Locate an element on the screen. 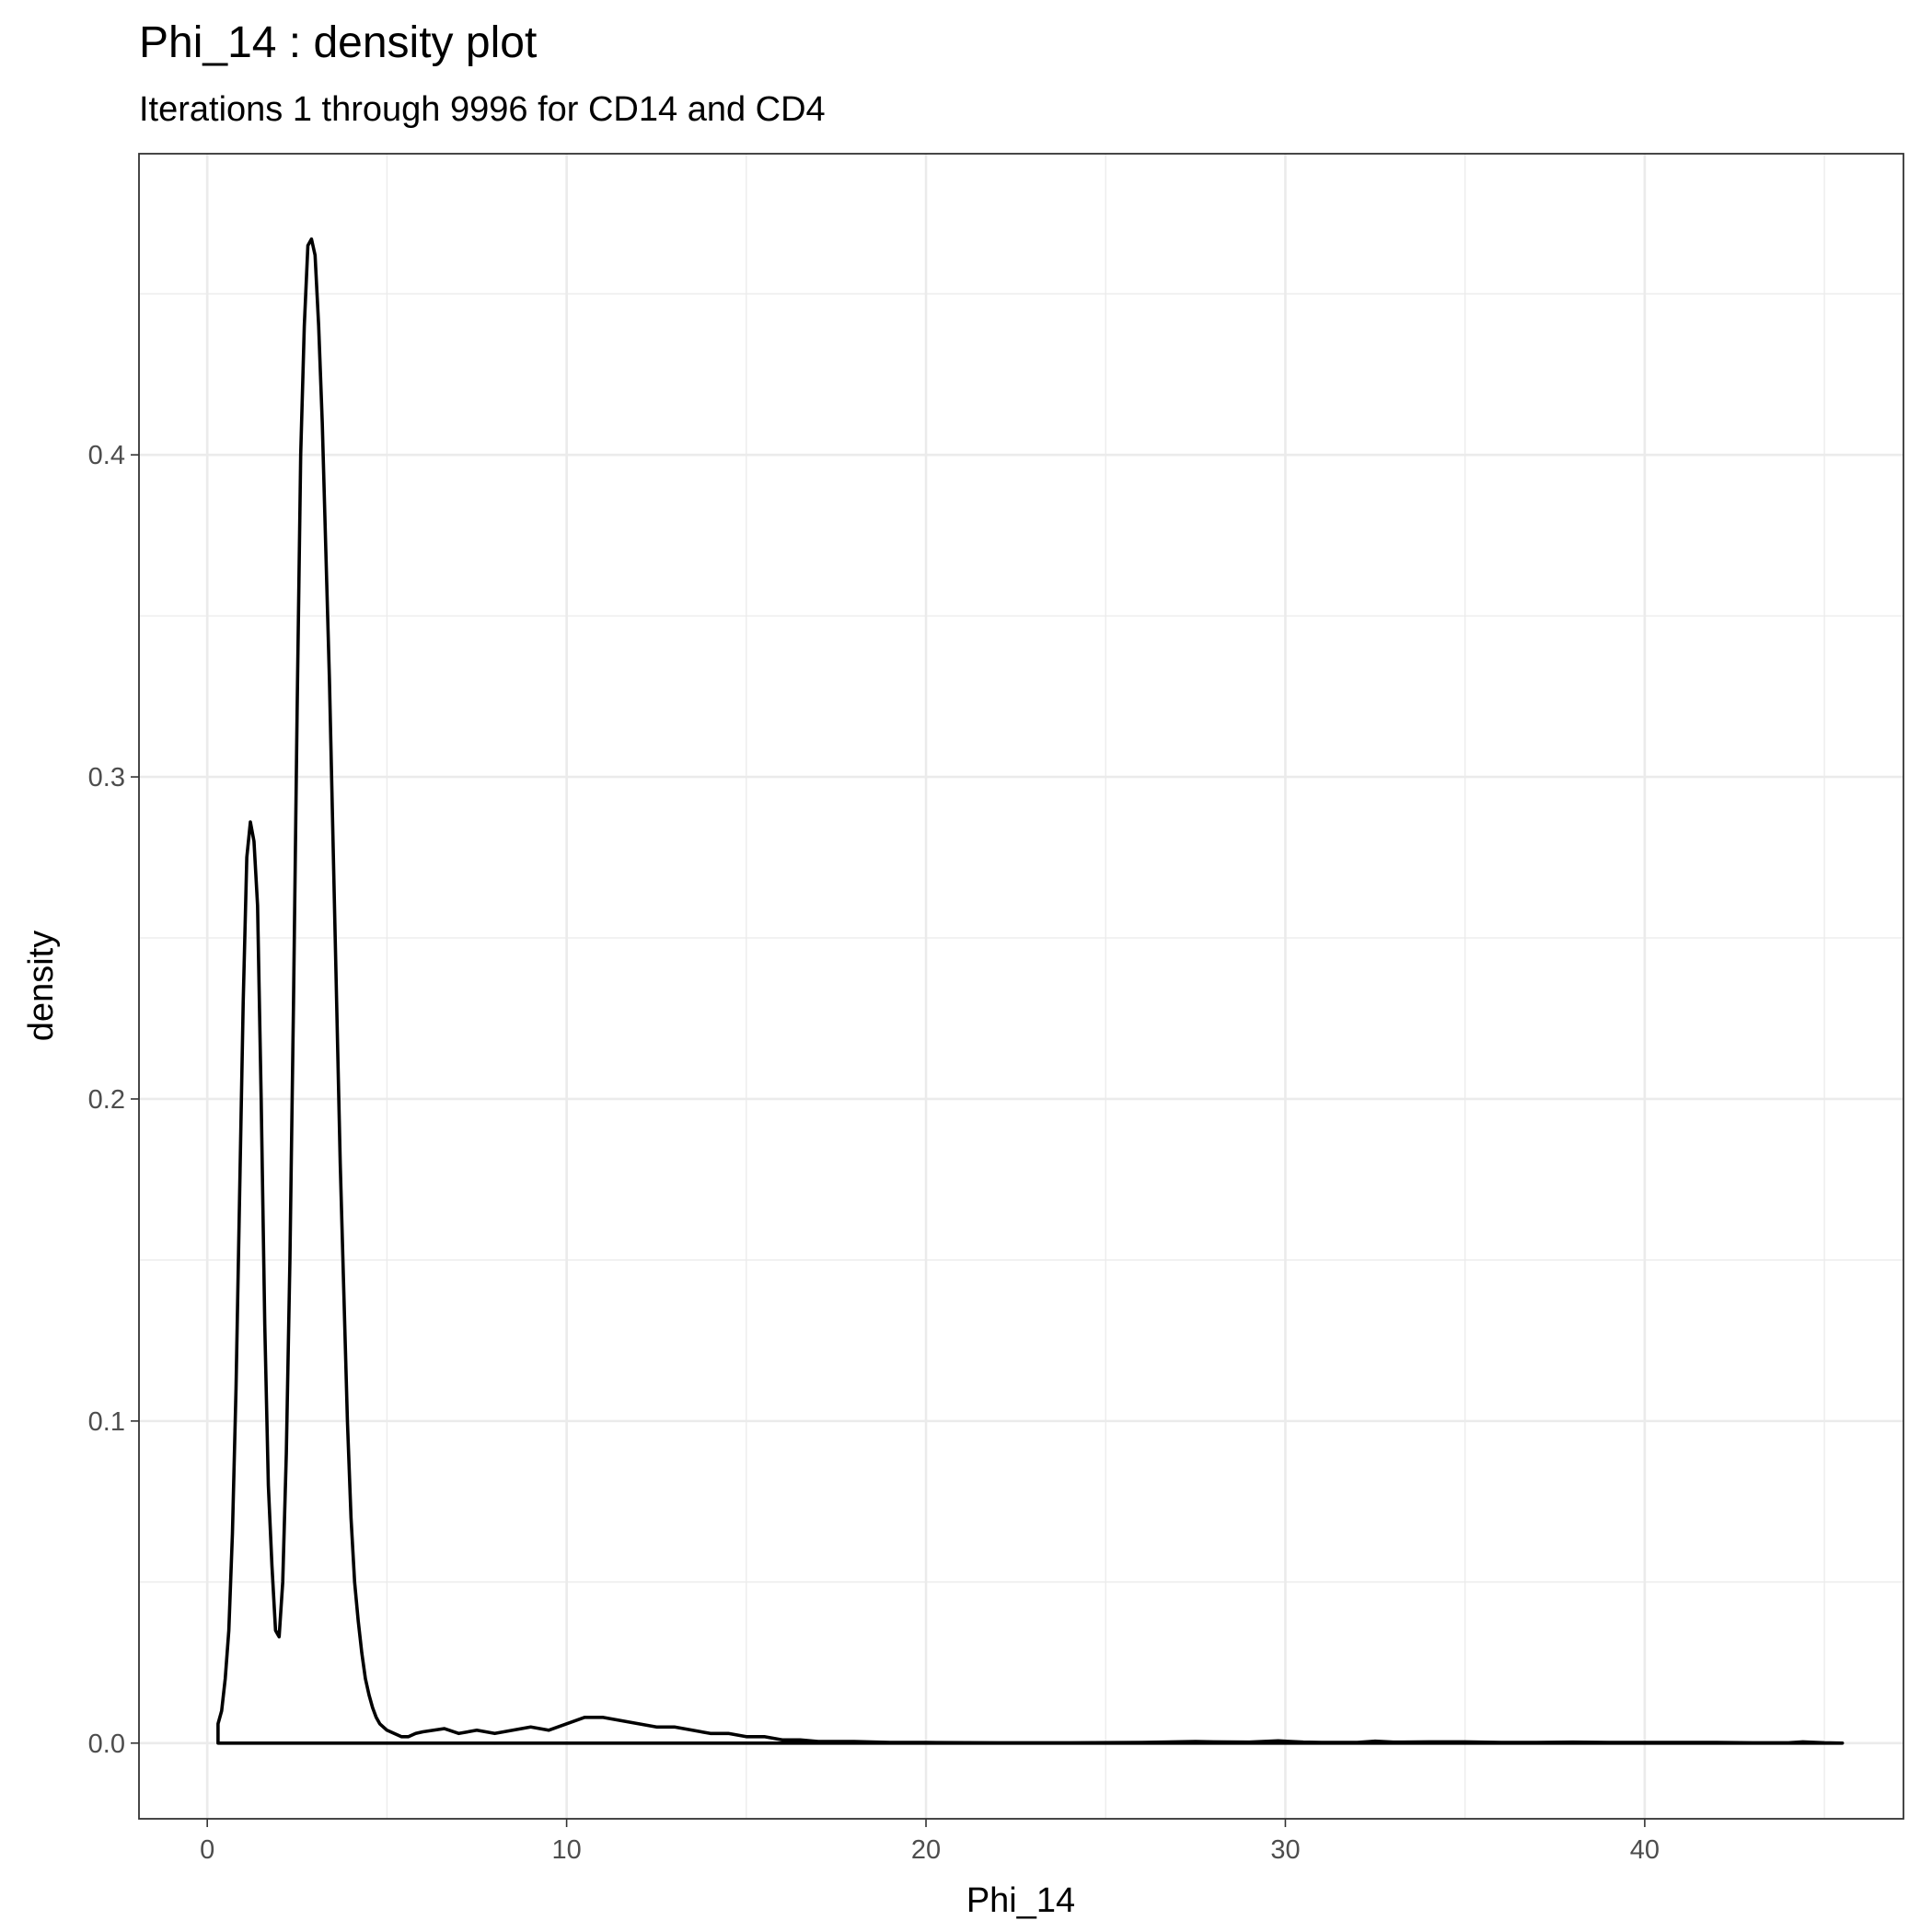  chart-title: Phi_14 : density plot is located at coordinates (338, 42).